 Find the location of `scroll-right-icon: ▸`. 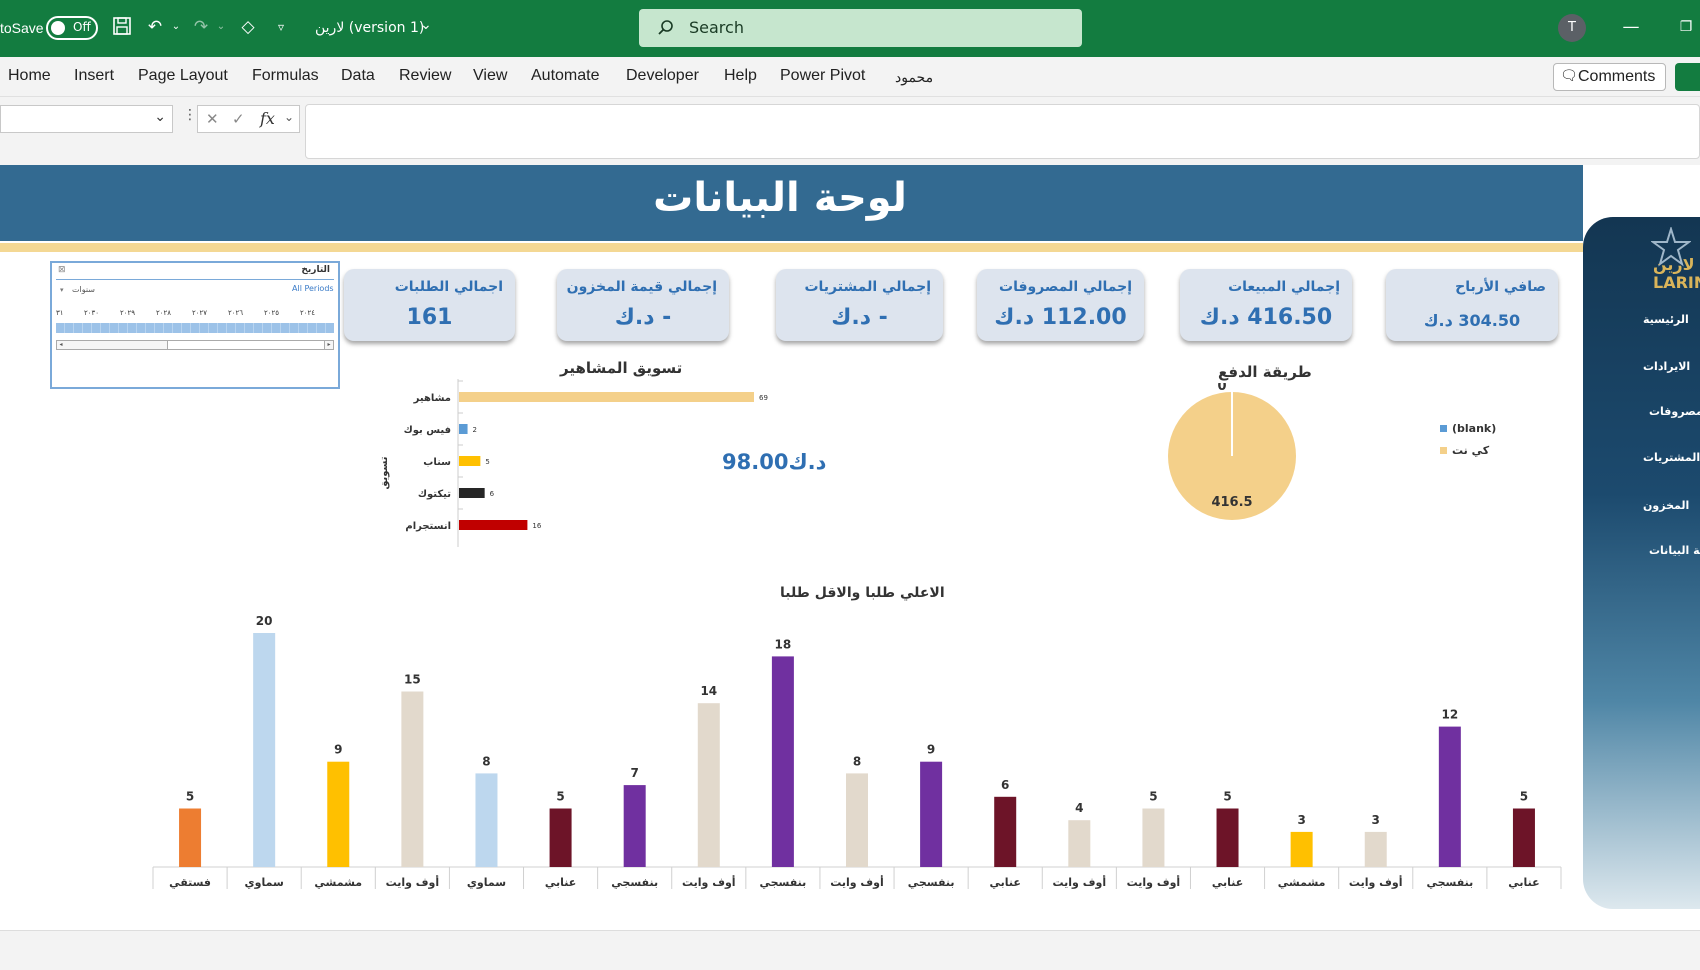

scroll-right-icon: ▸ is located at coordinates (329, 344).